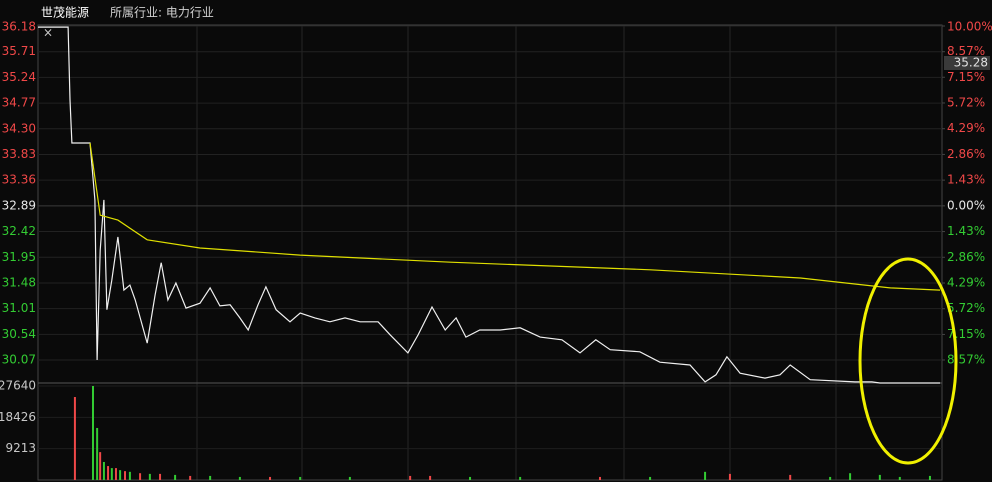 This screenshot has height=482, width=992. Describe the element at coordinates (19, 308) in the screenshot. I see `y-tick-label: 31.01` at that location.